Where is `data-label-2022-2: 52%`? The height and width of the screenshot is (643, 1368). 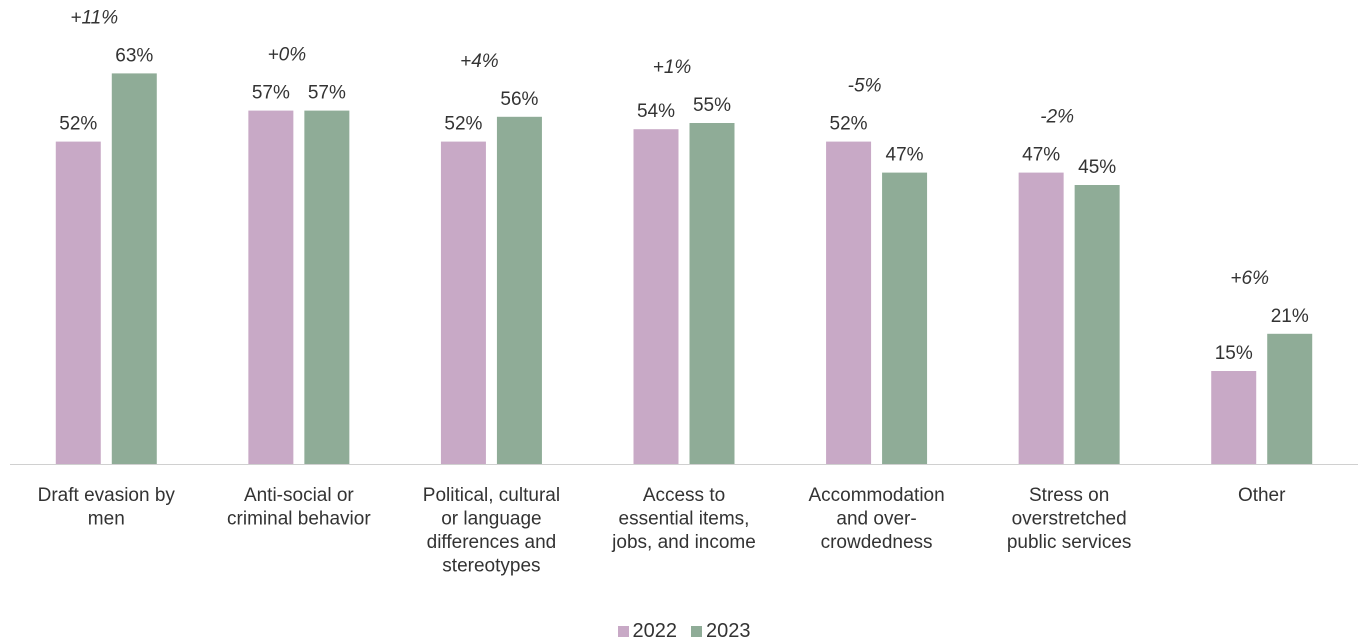 data-label-2022-2: 52% is located at coordinates (463, 124).